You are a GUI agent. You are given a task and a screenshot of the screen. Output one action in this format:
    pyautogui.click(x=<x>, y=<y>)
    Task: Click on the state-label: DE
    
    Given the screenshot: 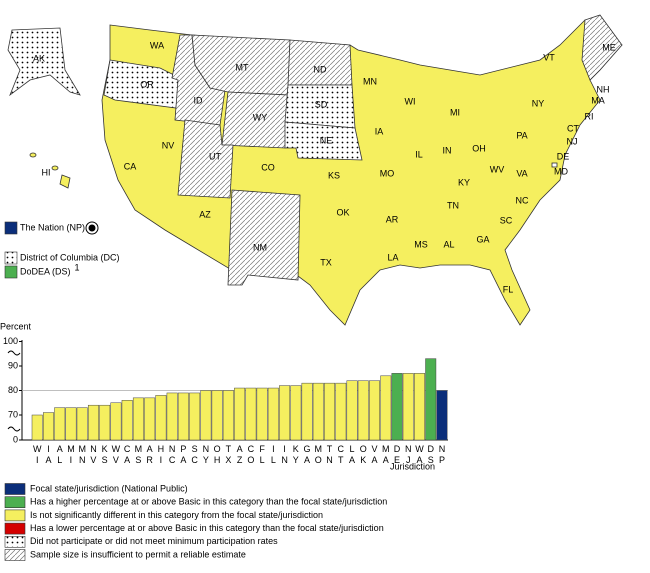 What is the action you would take?
    pyautogui.click(x=563, y=156)
    